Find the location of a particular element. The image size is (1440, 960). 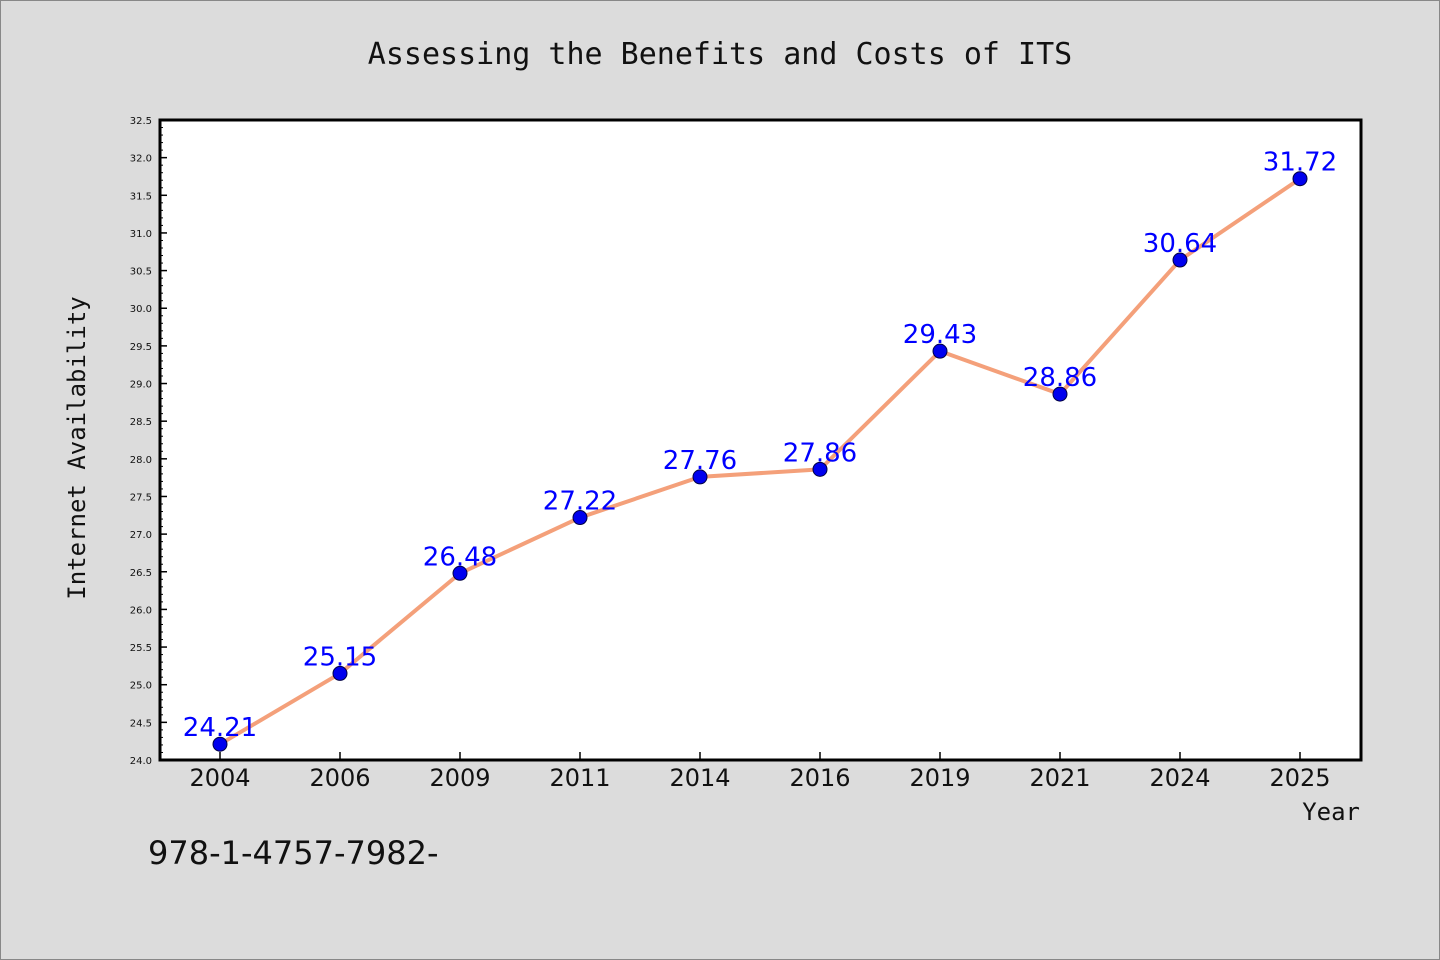

y-tick-label: 27.0 is located at coordinates (141, 535).